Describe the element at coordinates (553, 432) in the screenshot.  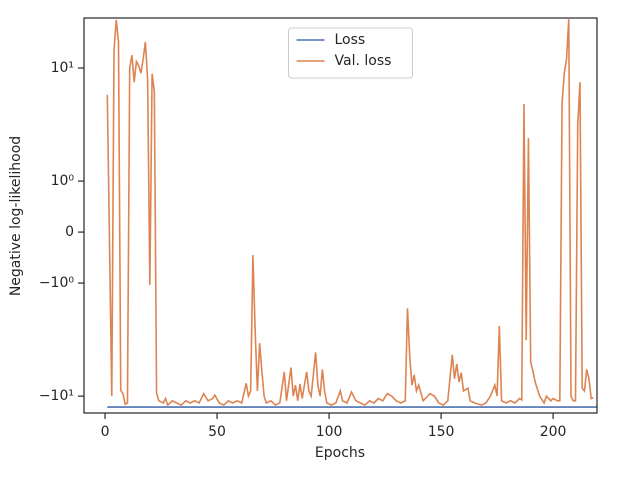
I see `x-tick-label: 200` at that location.